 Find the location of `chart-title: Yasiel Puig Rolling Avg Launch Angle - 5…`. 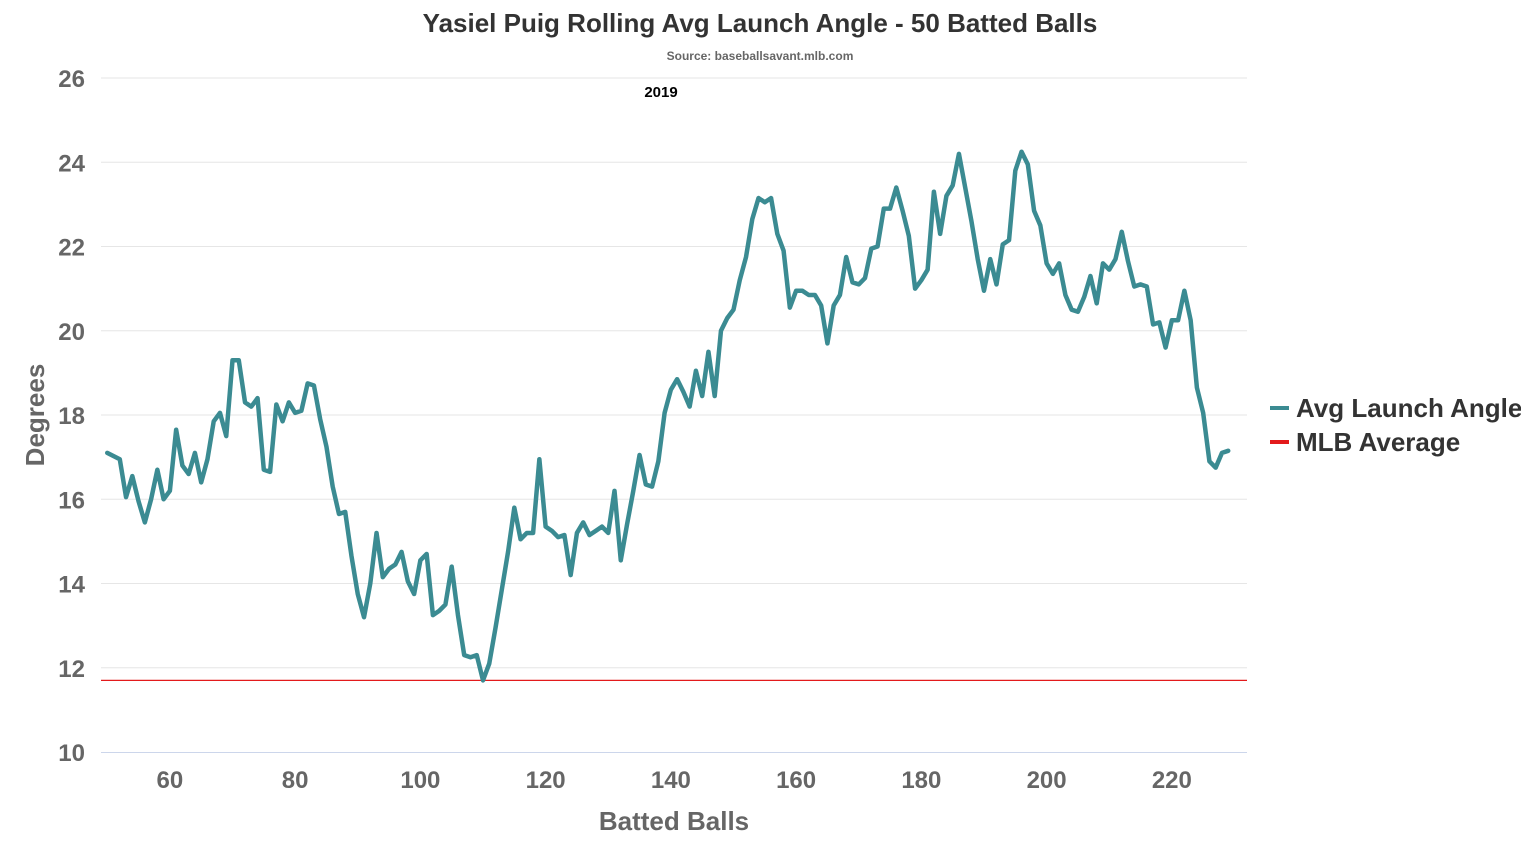

chart-title: Yasiel Puig Rolling Avg Launch Angle - 5… is located at coordinates (760, 23).